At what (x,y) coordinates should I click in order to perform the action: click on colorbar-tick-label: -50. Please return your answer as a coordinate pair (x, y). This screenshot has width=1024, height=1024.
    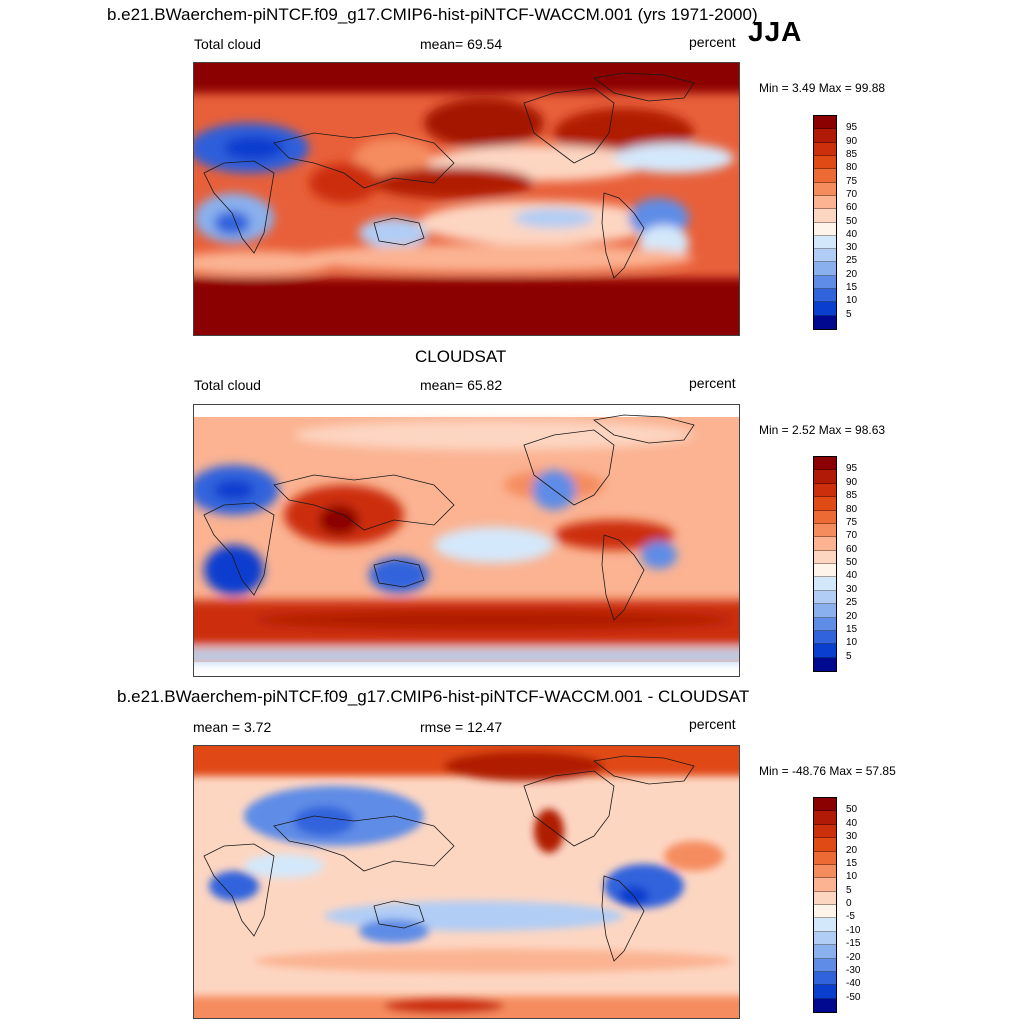
    Looking at the image, I should click on (853, 997).